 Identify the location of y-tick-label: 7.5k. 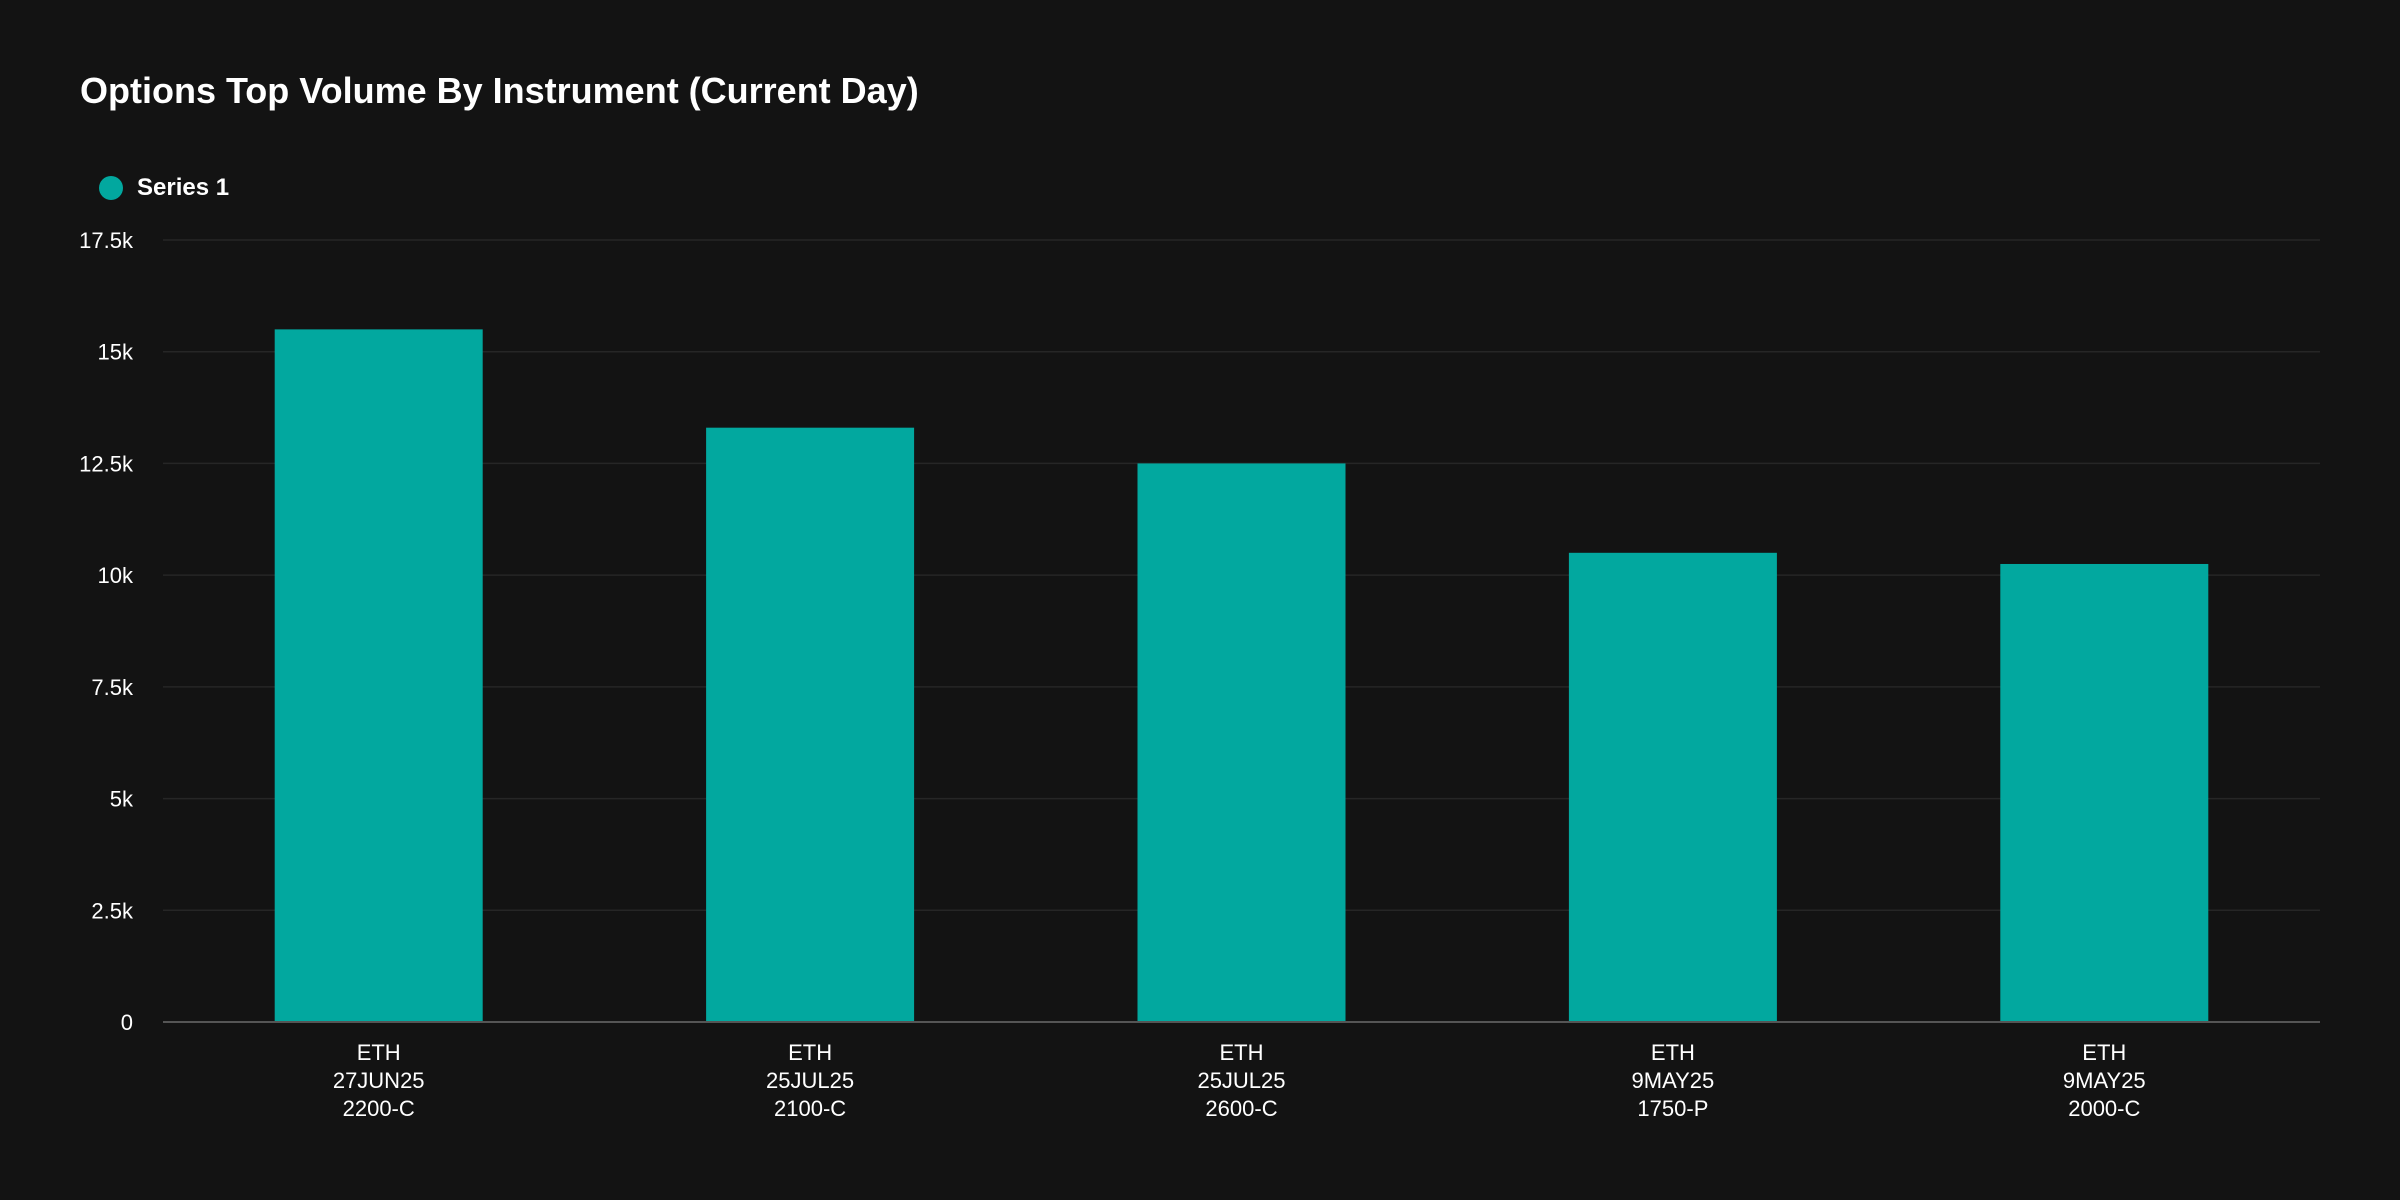
(112, 687).